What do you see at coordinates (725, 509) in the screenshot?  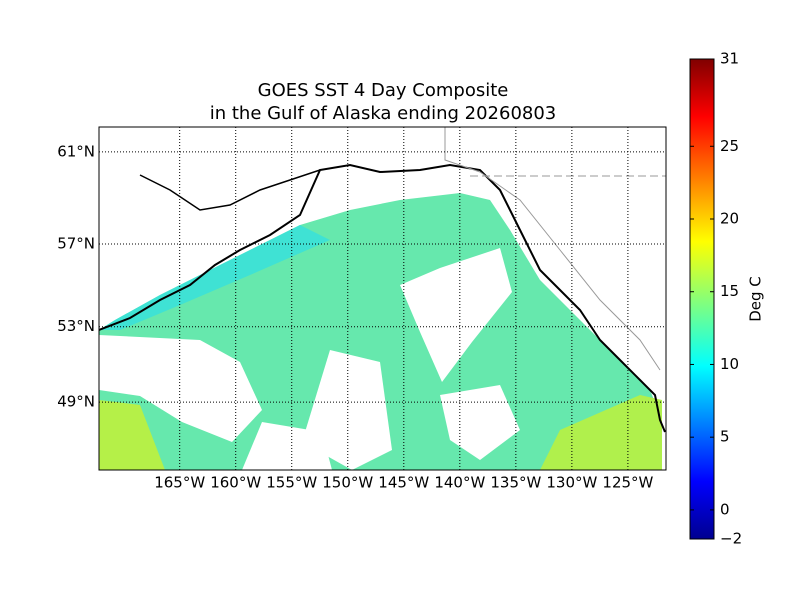 I see `colorbar-tick-label: 0` at bounding box center [725, 509].